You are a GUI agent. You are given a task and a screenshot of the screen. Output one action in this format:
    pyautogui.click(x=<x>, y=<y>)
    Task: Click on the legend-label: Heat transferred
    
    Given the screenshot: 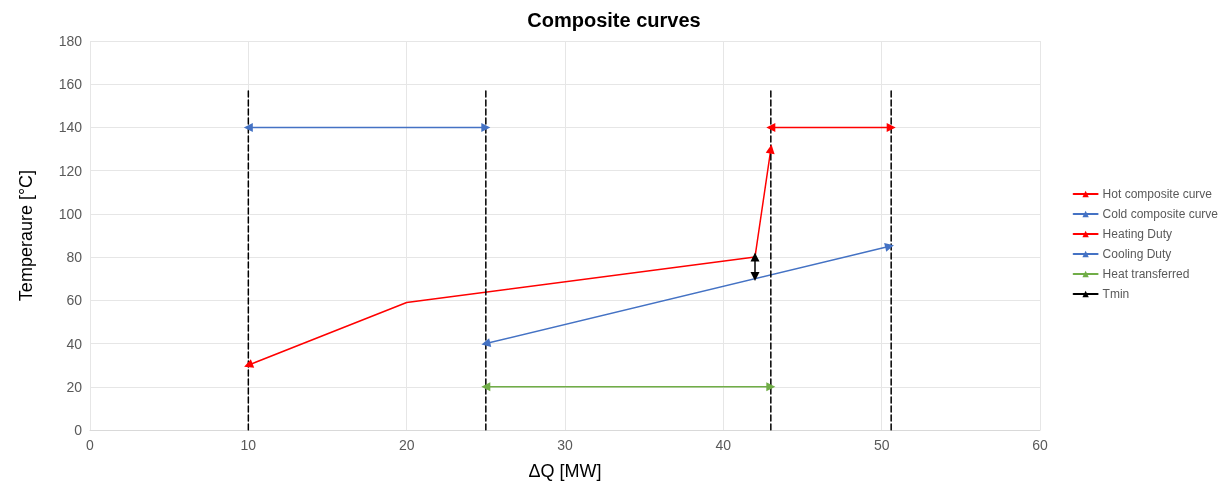 What is the action you would take?
    pyautogui.click(x=1146, y=274)
    